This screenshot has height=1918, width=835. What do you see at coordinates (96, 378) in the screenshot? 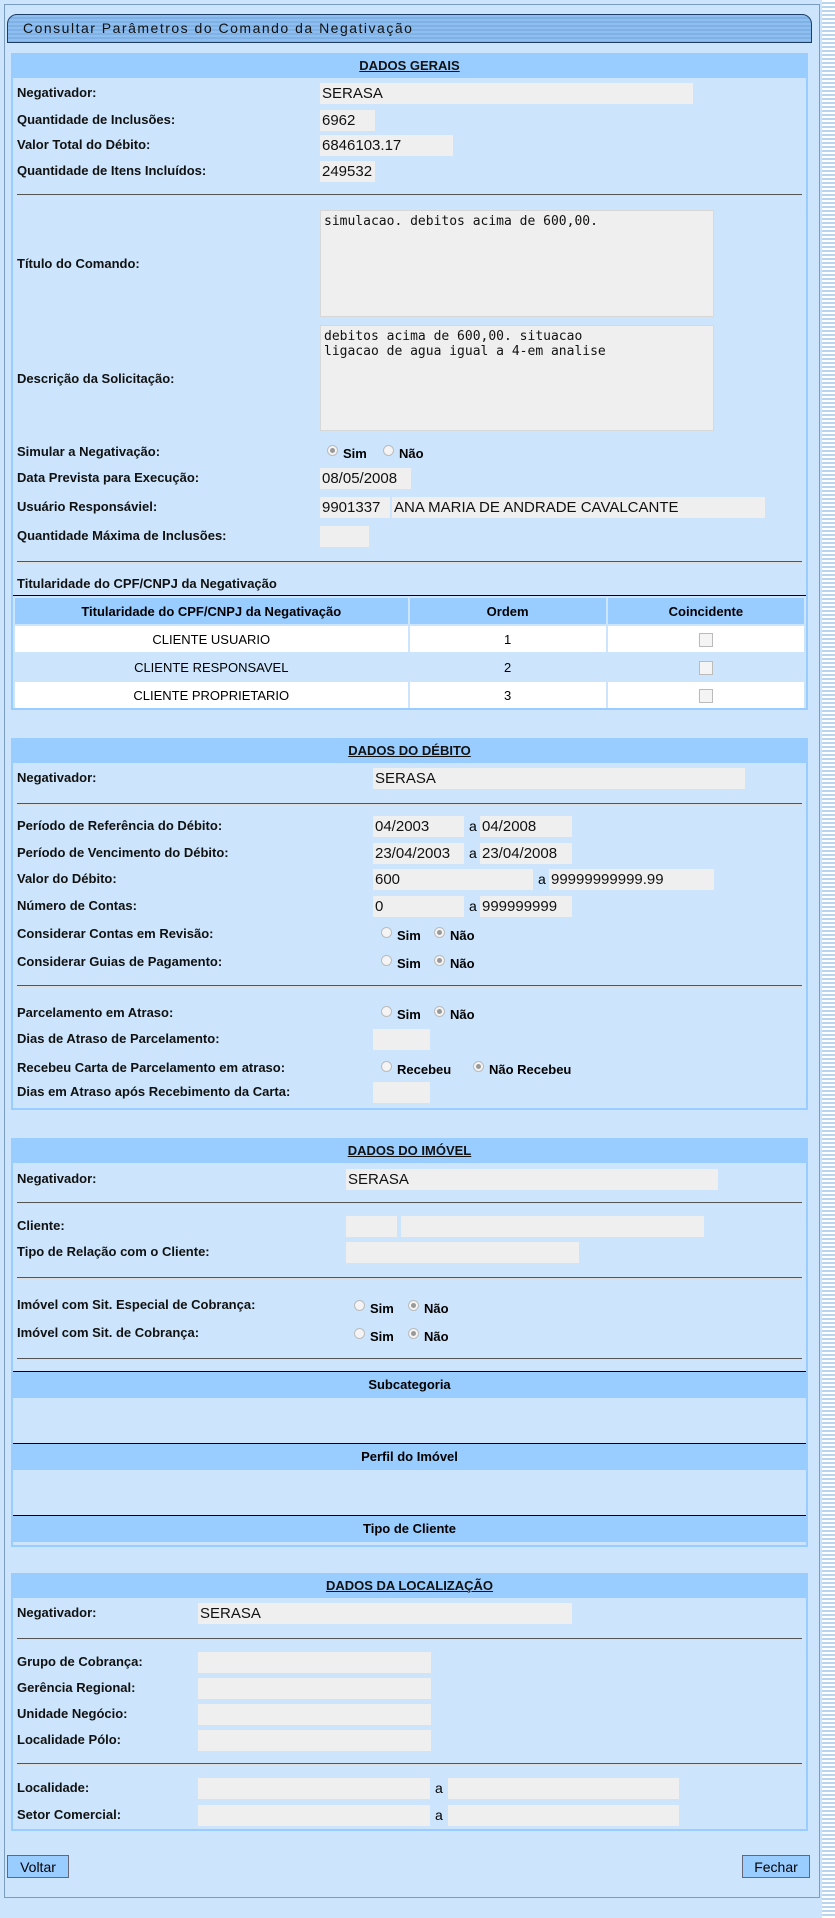
I see `label-descricao: Descrição da Solicitação:` at bounding box center [96, 378].